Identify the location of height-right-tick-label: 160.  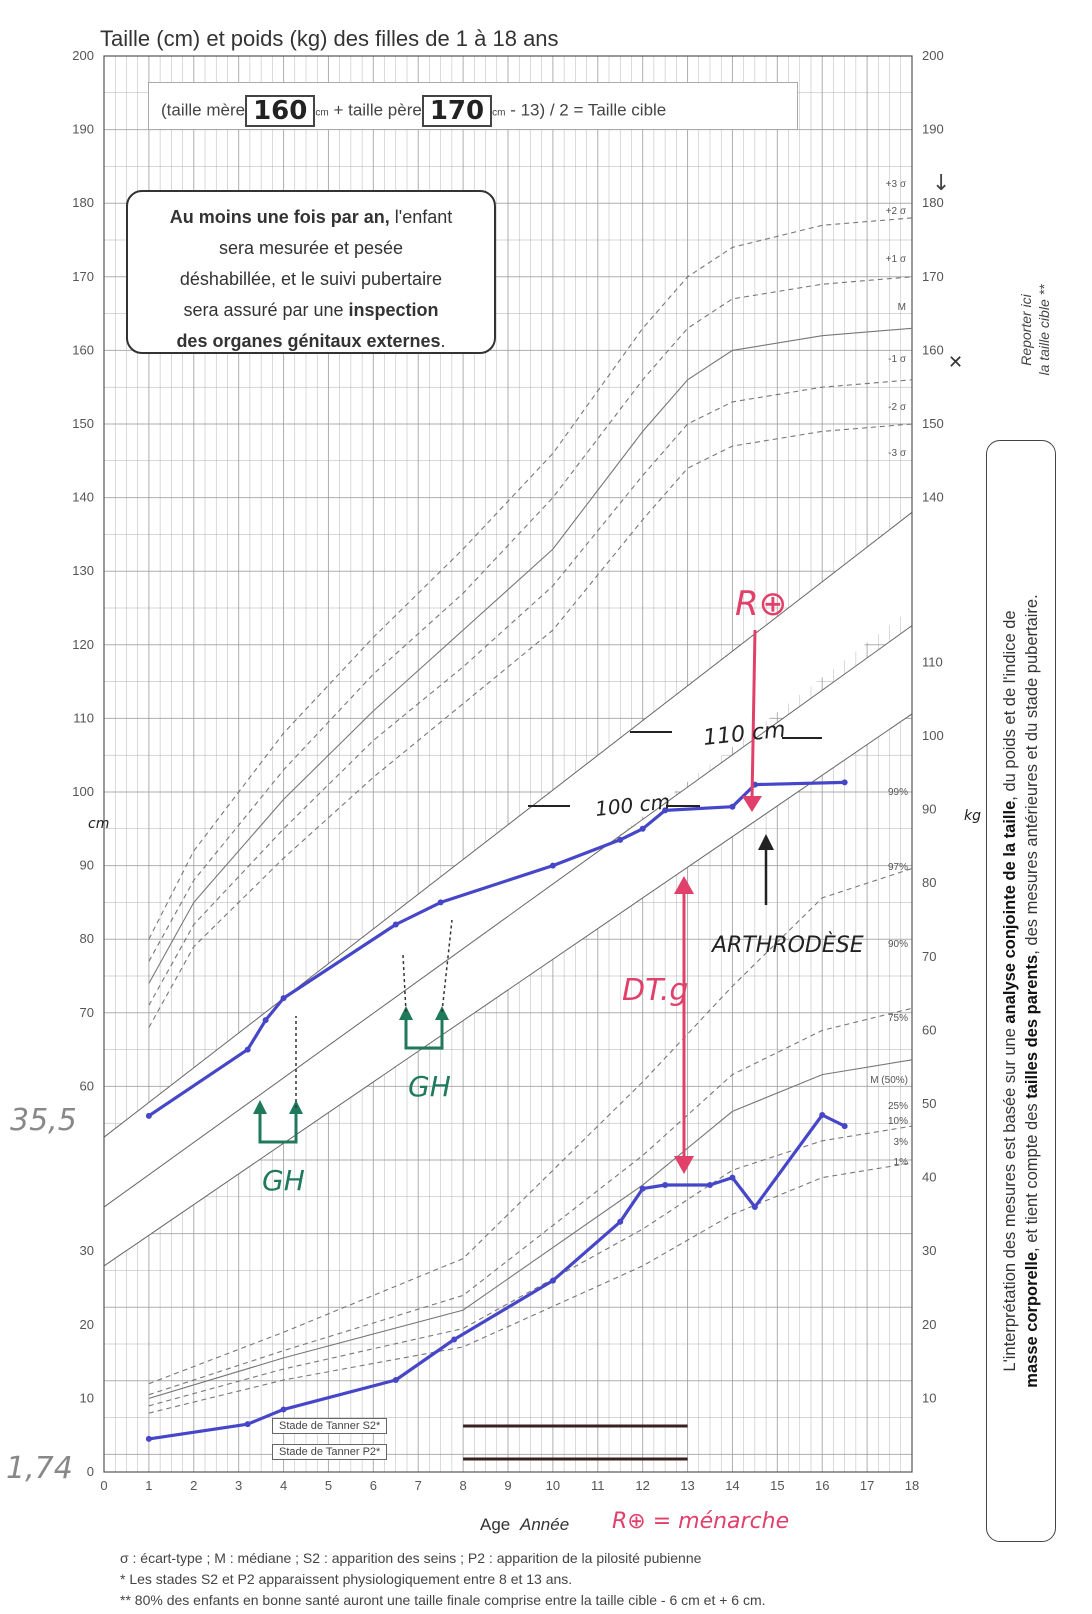
(933, 349).